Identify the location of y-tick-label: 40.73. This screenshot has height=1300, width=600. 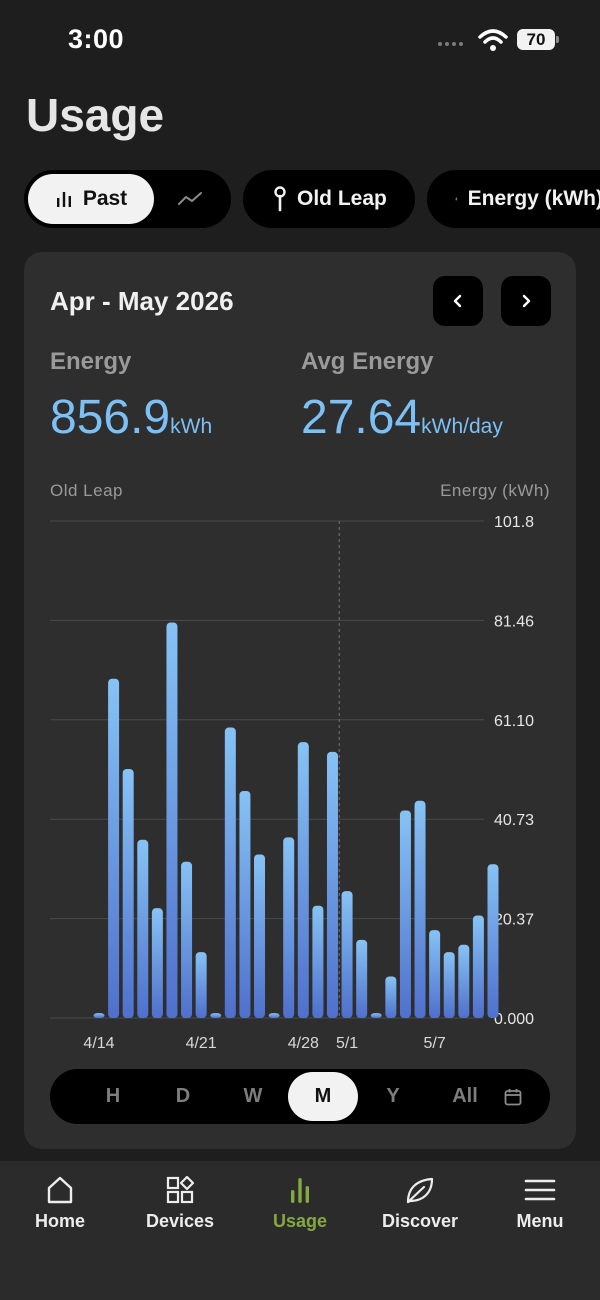
(514, 820).